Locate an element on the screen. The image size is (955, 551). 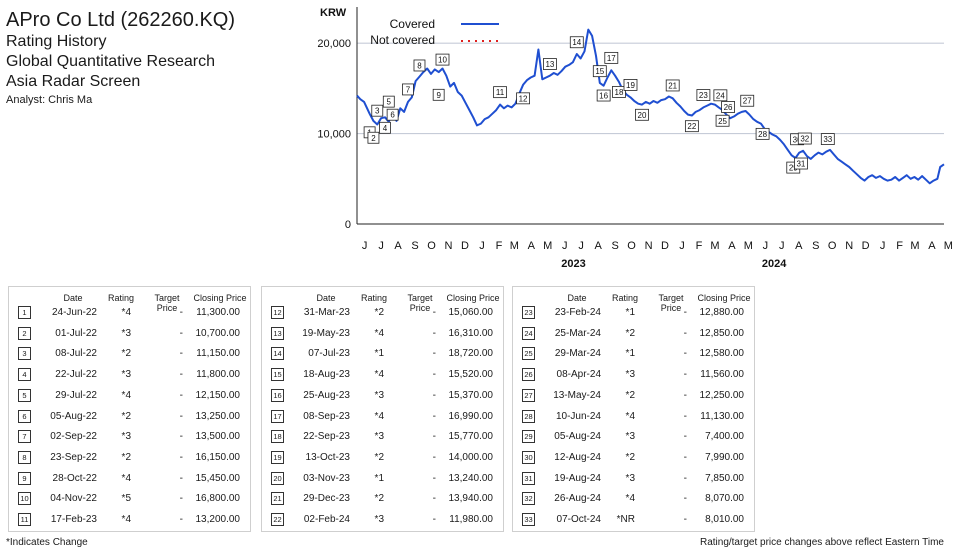
row-date: 31-Mar-23 is located at coordinates (326, 312).